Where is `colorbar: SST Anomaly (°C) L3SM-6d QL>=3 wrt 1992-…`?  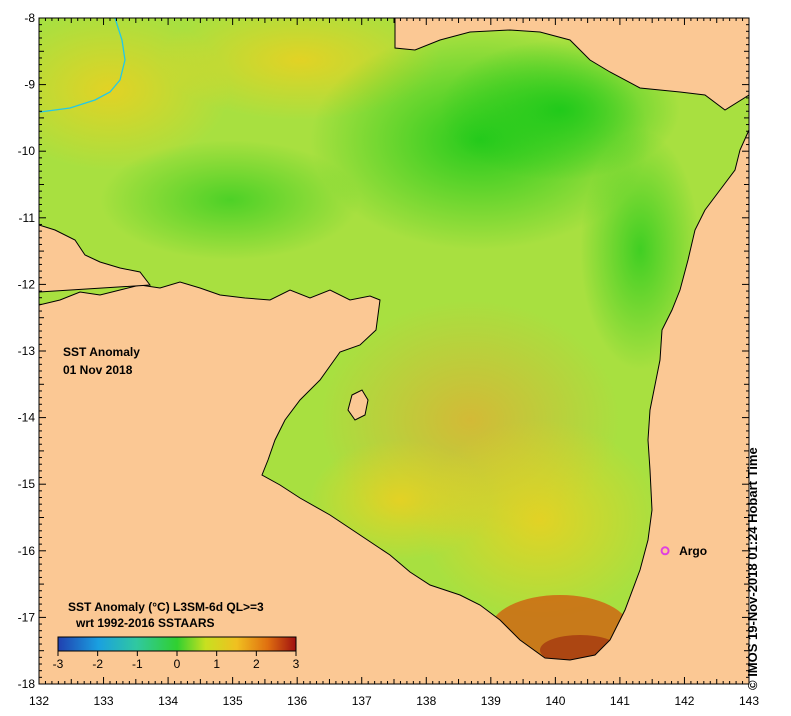 colorbar: SST Anomaly (°C) L3SM-6d QL>=3 wrt 1992-… is located at coordinates (176, 635).